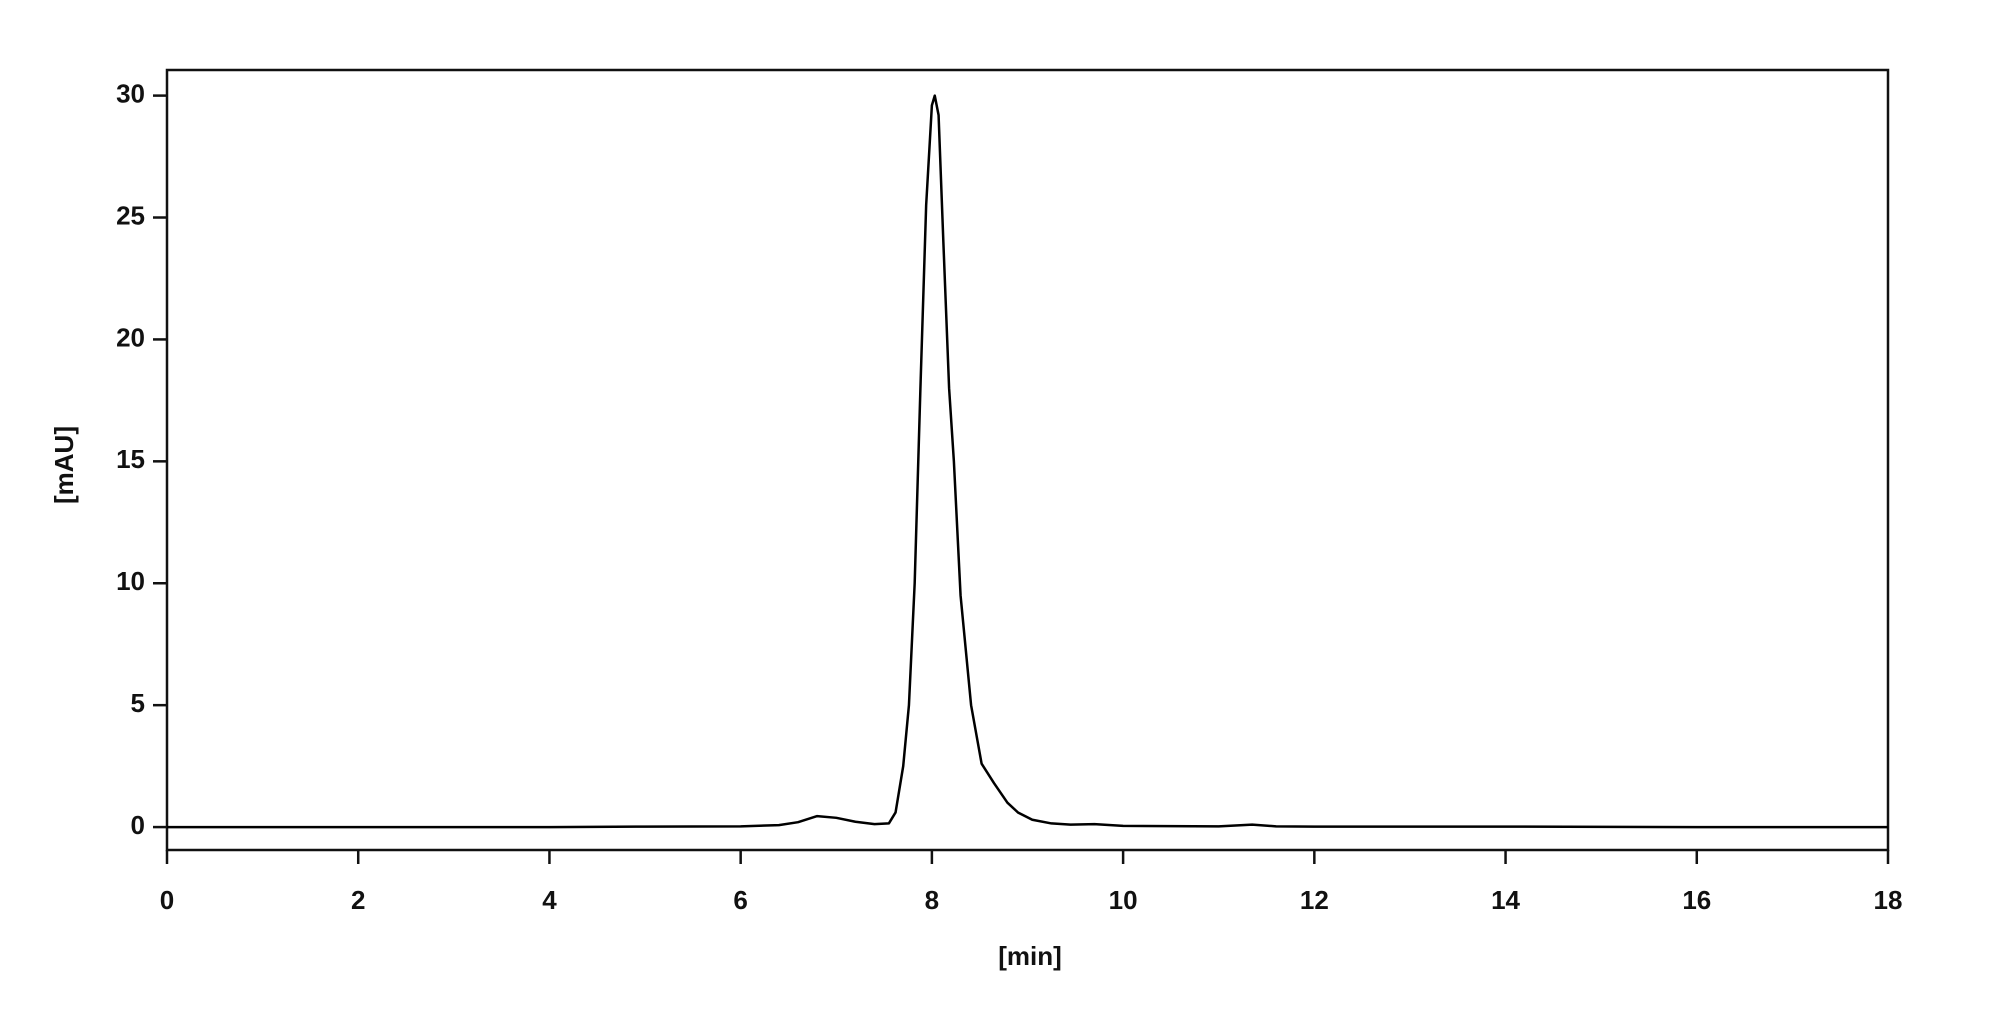 This screenshot has width=1999, height=1019. What do you see at coordinates (130, 337) in the screenshot?
I see `y-tick-label: 20` at bounding box center [130, 337].